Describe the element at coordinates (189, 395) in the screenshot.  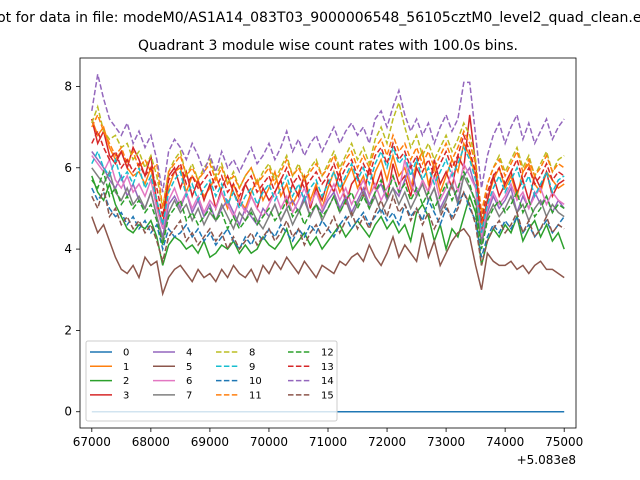
I see `legend-label-7: 7` at that location.